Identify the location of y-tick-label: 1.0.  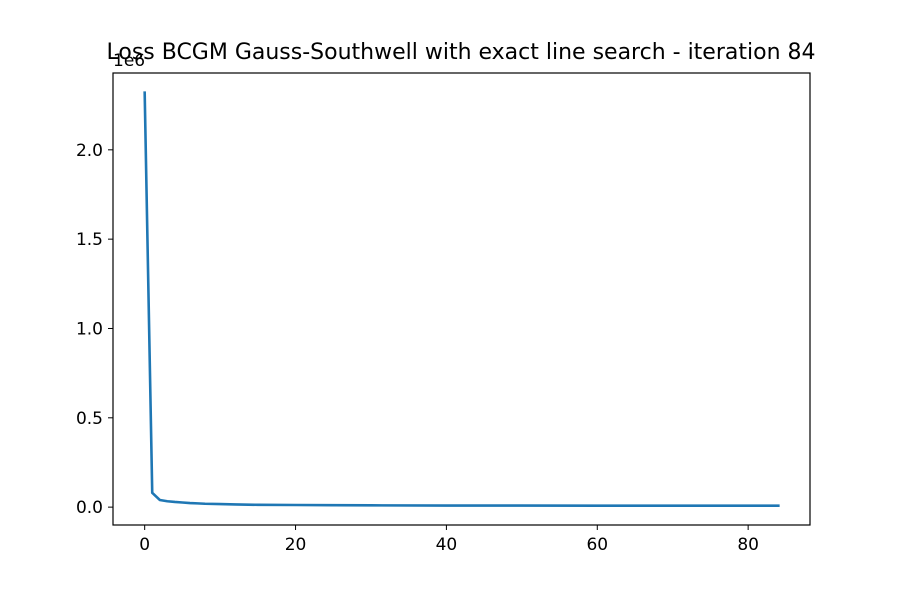
(89, 329).